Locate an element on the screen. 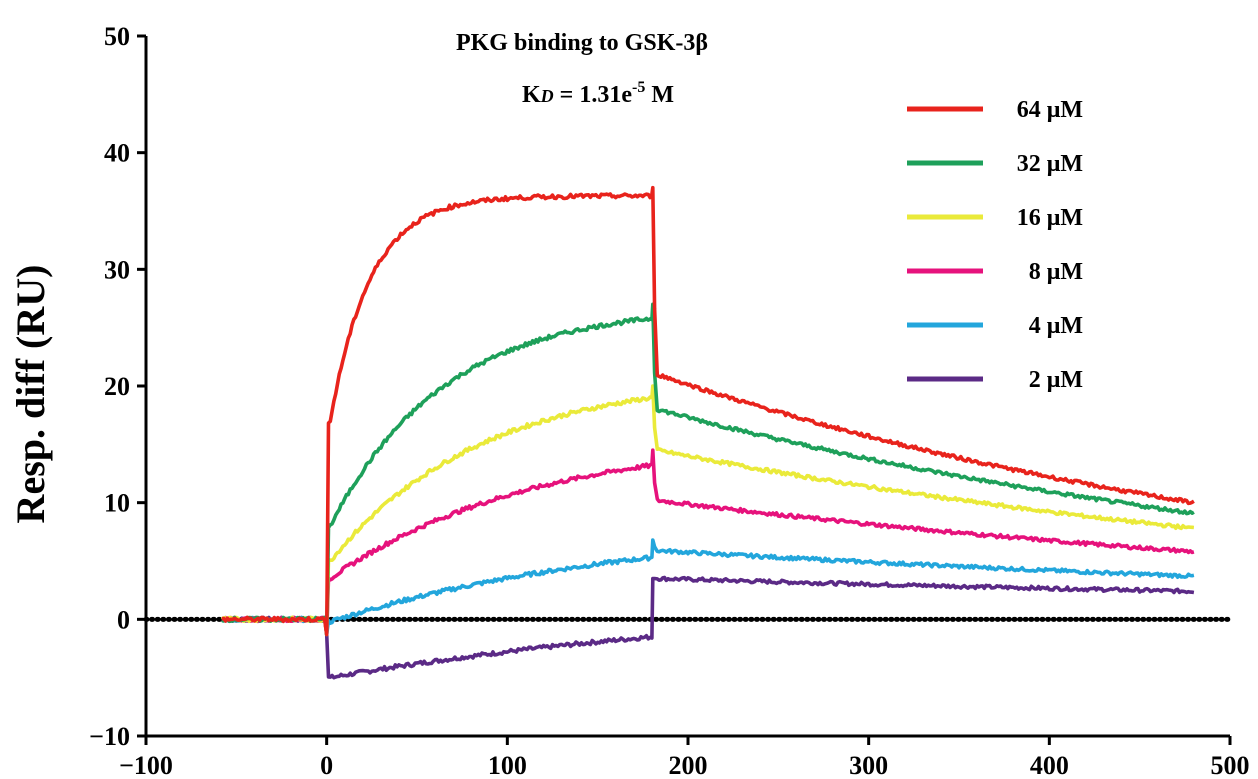 This screenshot has width=1258, height=779. kd-prefix: K is located at coordinates (531, 95).